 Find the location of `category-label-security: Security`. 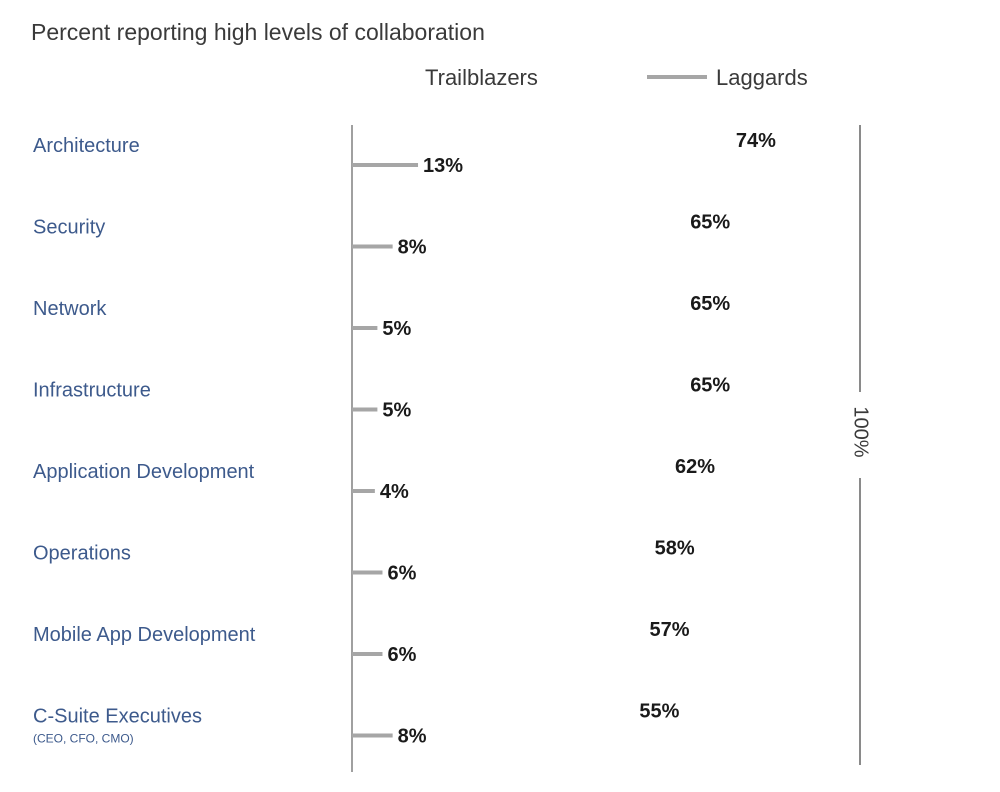

category-label-security: Security is located at coordinates (69, 228).